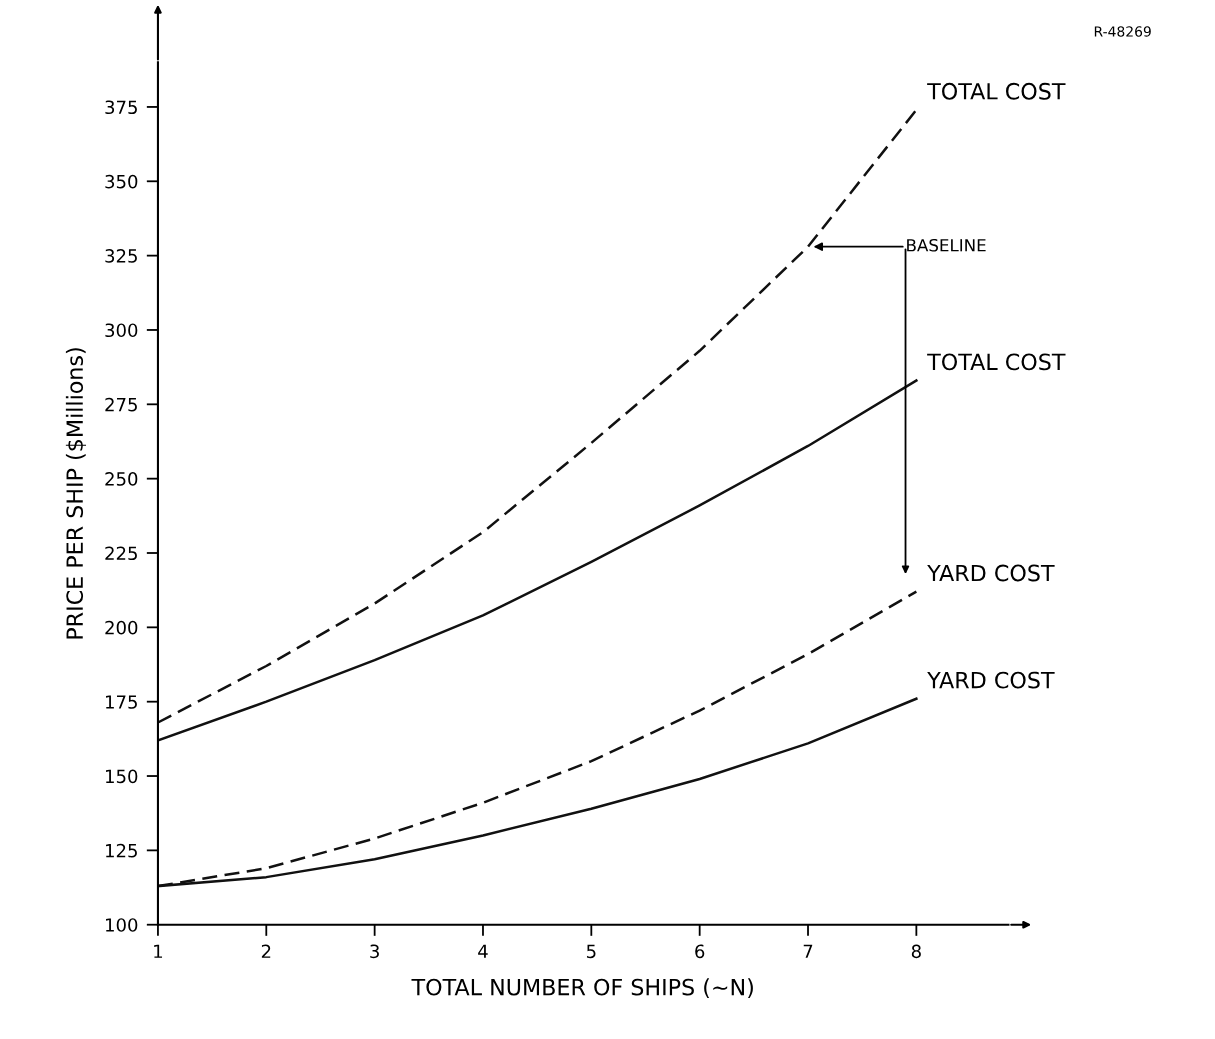  What do you see at coordinates (483, 951) in the screenshot?
I see `x-tick-label: 4` at bounding box center [483, 951].